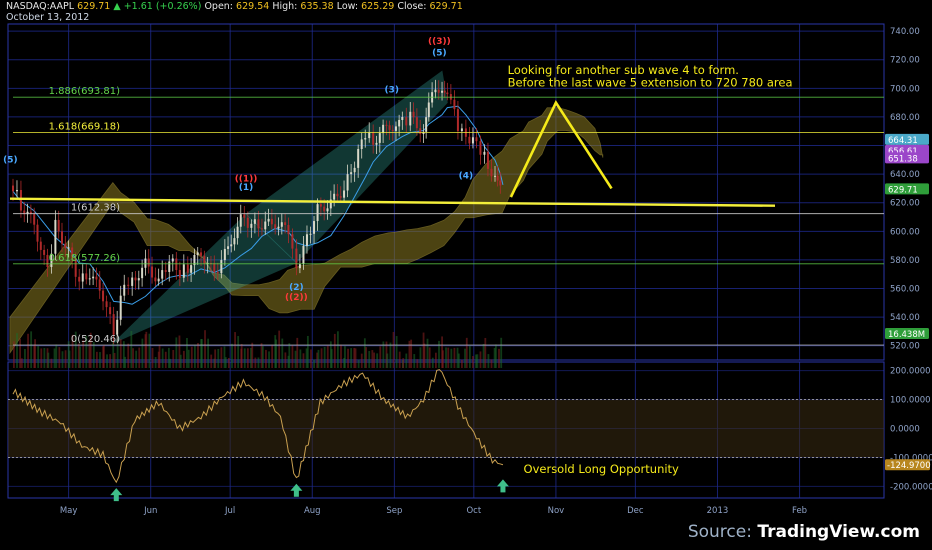 This screenshot has height=550, width=932. I want to click on time-tick-label: Oct, so click(473, 511).